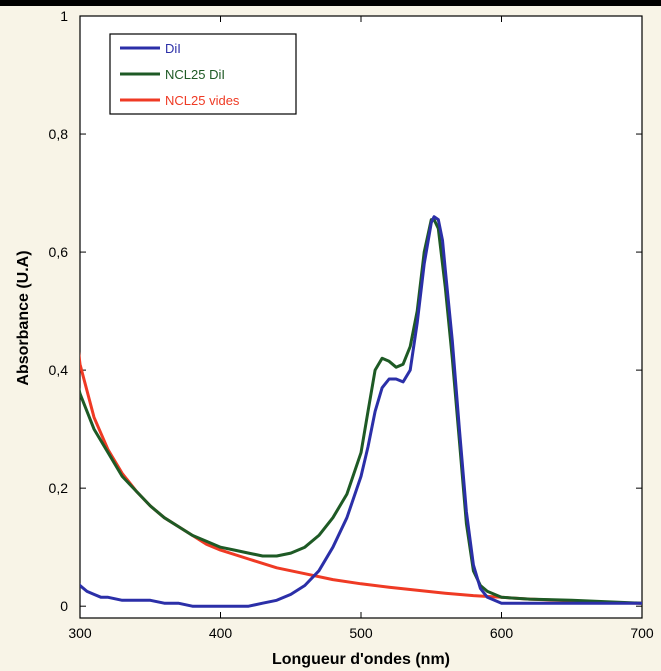  I want to click on legend-label-ncl25-dil: NCL25 DiI, so click(195, 74).